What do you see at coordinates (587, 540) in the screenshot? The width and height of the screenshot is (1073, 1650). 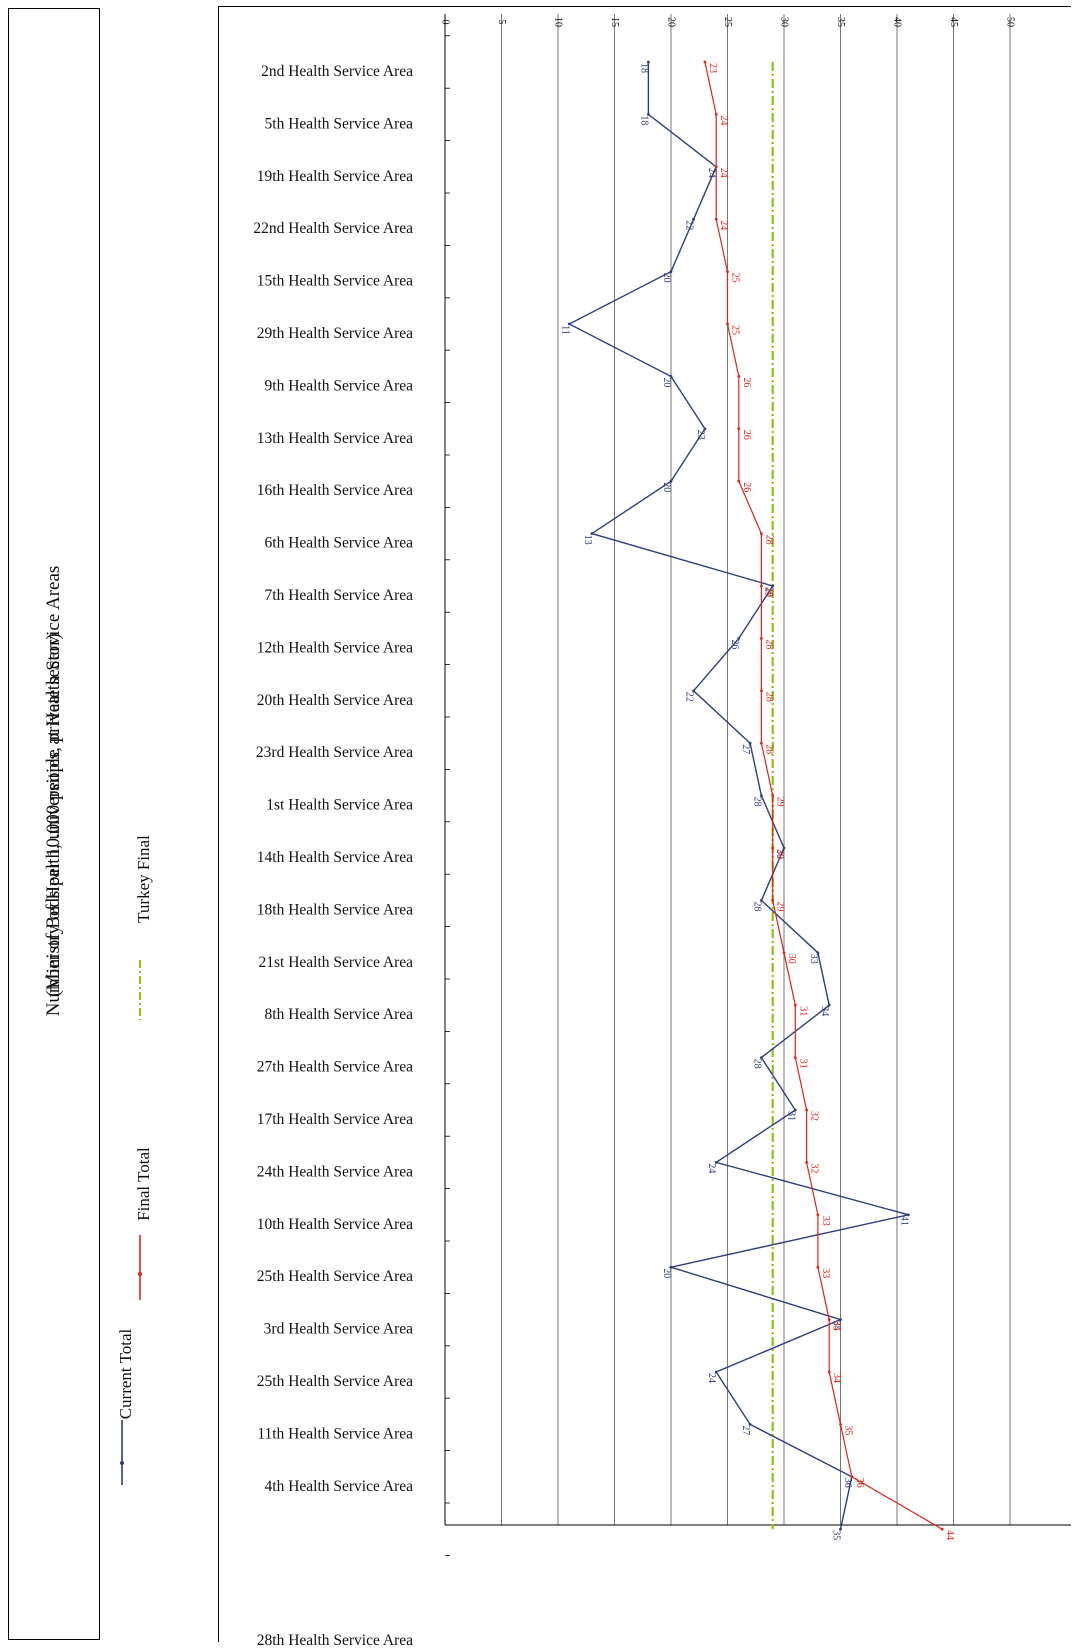 I see `current-total-label: 13` at bounding box center [587, 540].